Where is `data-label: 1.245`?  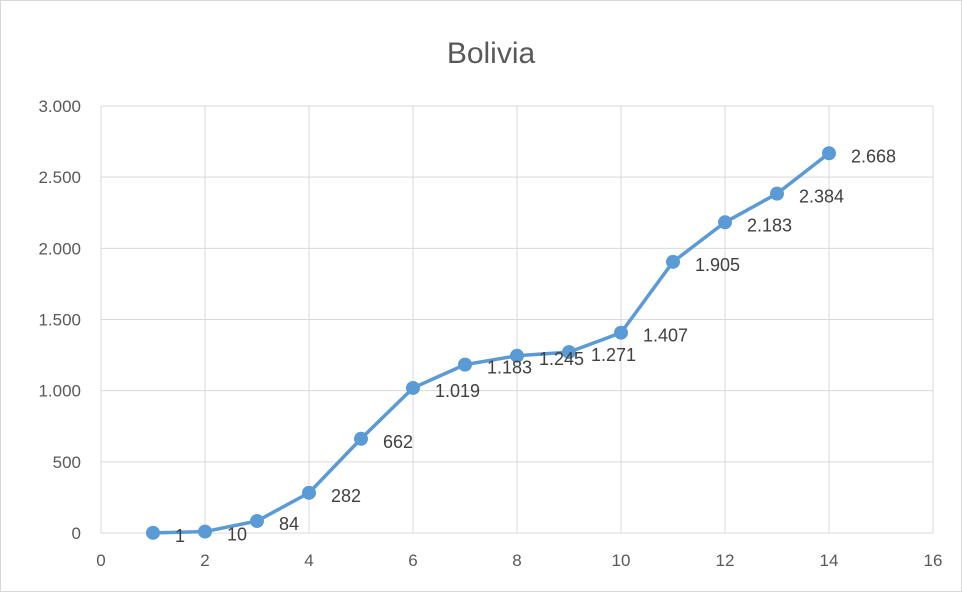
data-label: 1.245 is located at coordinates (561, 359).